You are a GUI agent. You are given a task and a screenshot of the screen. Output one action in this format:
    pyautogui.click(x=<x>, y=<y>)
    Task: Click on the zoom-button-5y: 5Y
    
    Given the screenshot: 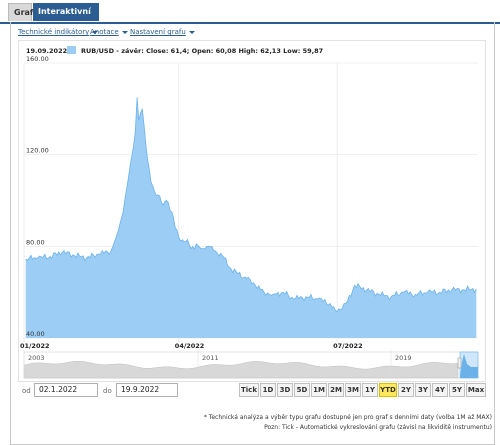 What is the action you would take?
    pyautogui.click(x=457, y=390)
    